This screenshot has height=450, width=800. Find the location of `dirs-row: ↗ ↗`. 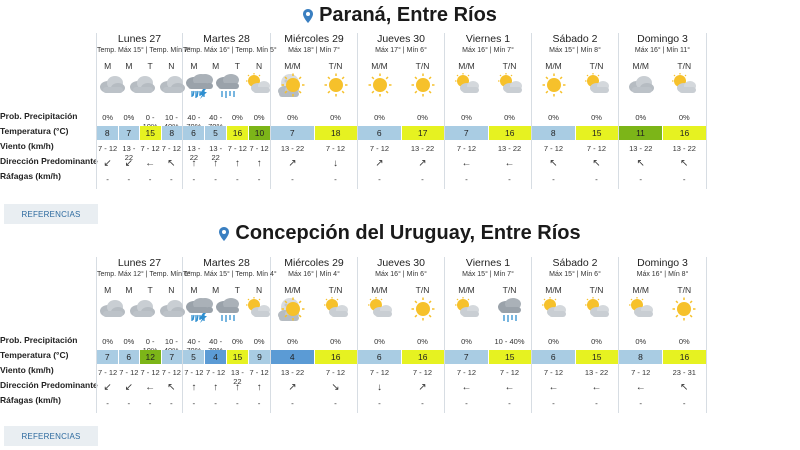

dirs-row: ↗ ↗ is located at coordinates (401, 164).